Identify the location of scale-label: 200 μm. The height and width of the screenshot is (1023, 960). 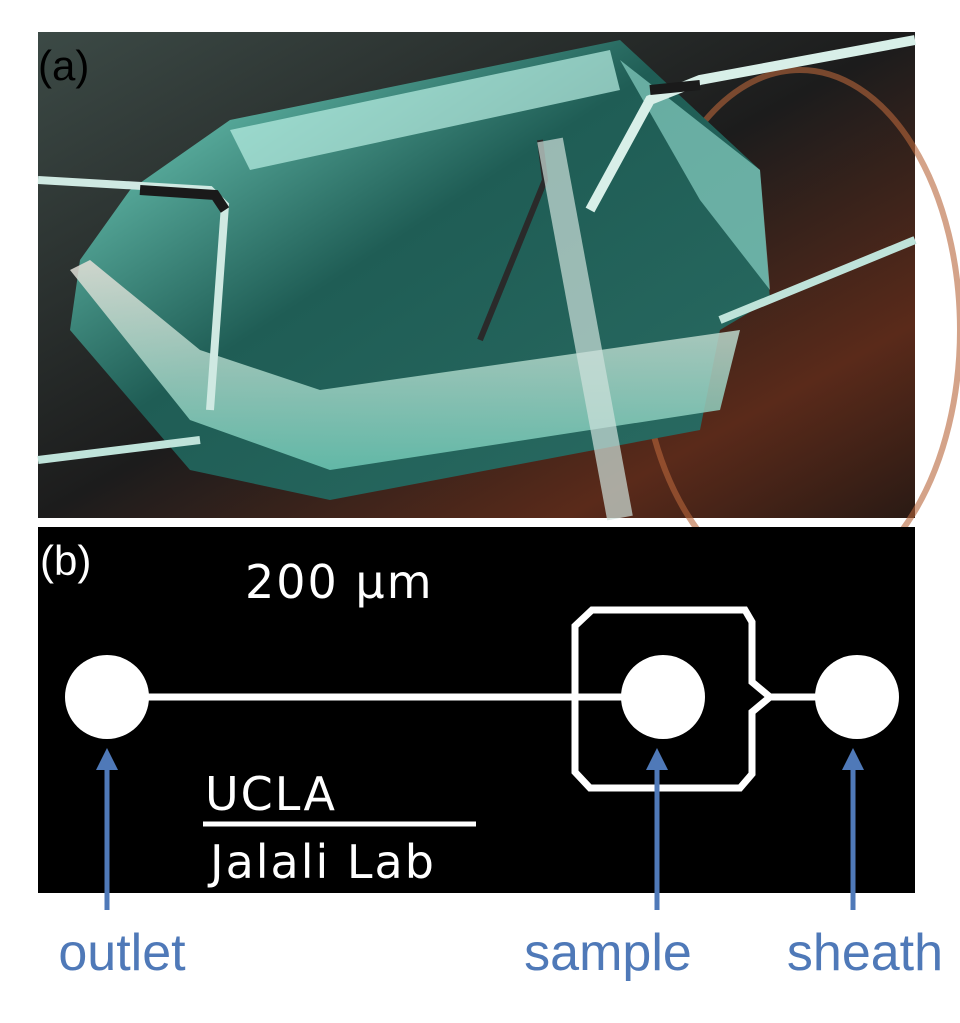
(339, 582).